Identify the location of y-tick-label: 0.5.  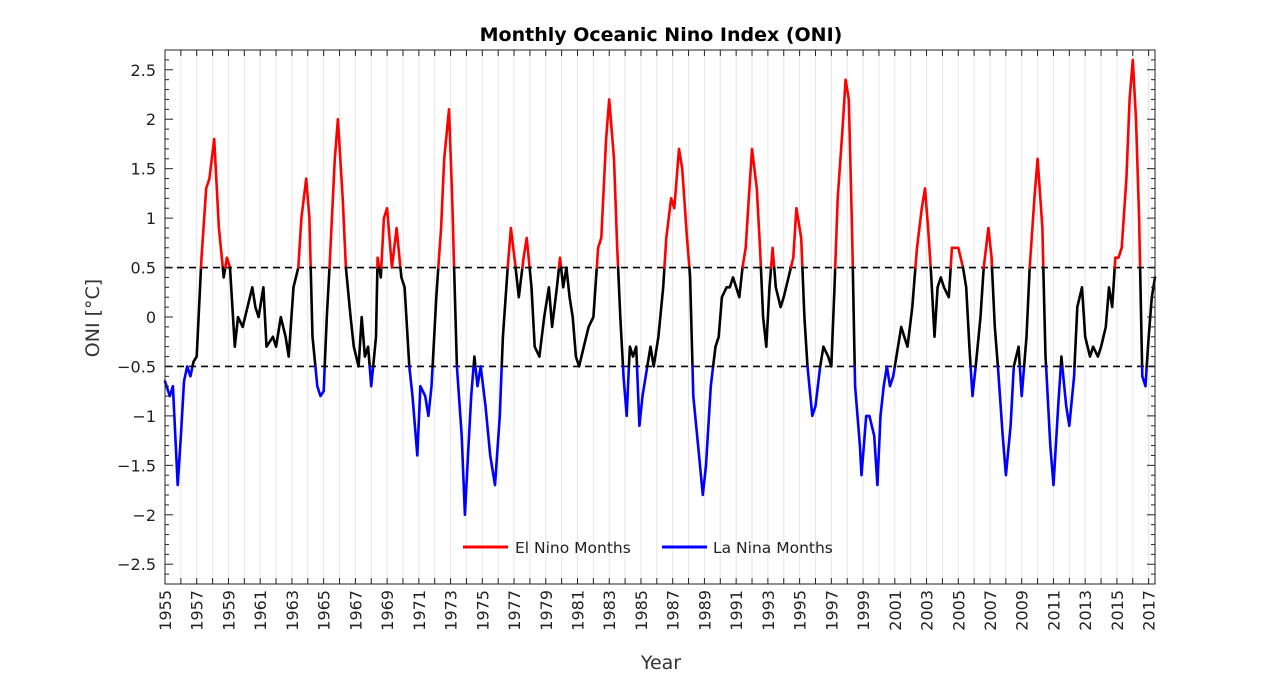
(143, 268).